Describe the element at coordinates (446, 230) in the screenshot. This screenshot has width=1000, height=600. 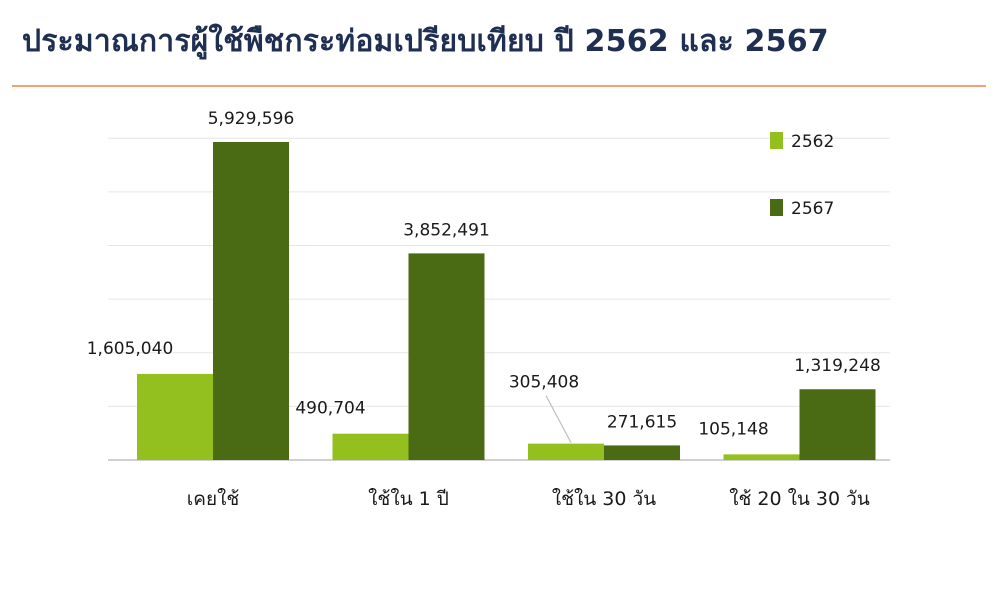
I see `value-label-2567-2: 3,852,491` at that location.